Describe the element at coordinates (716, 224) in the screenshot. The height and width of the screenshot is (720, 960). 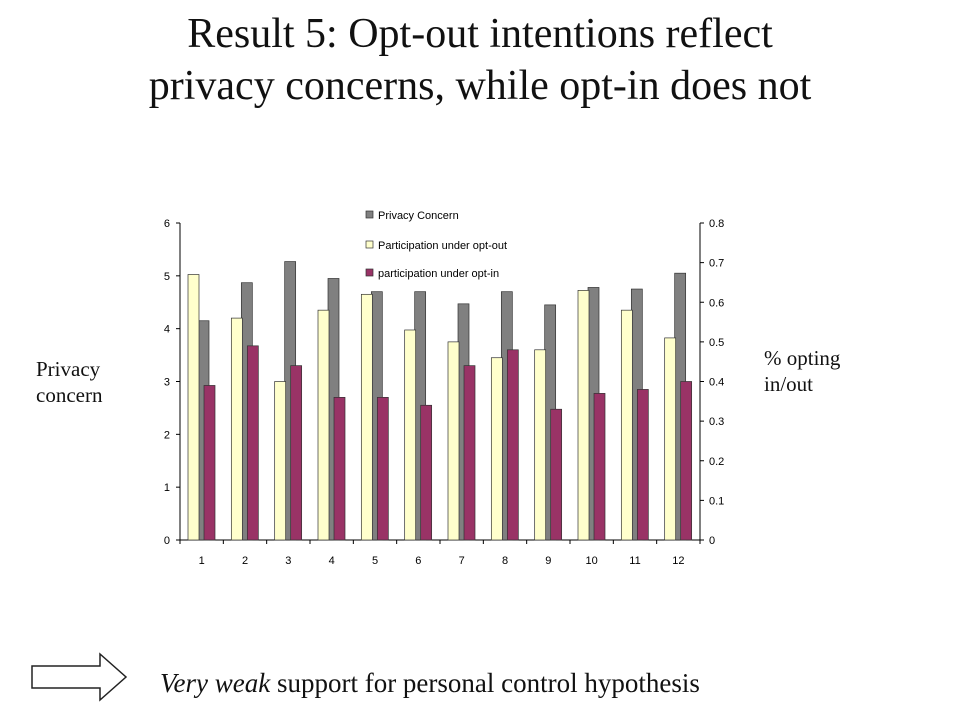
I see `right-tick-label: 0.8` at that location.